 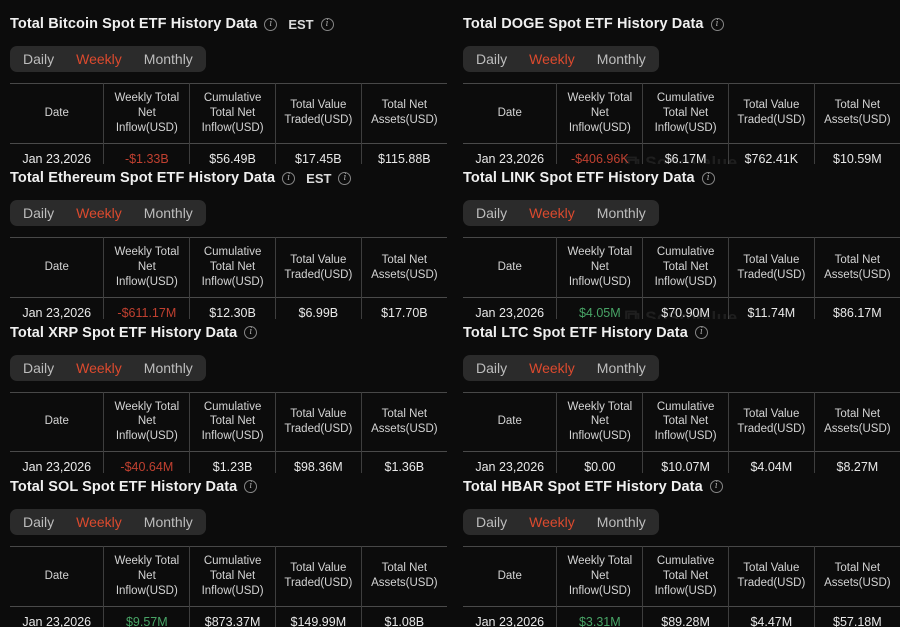 I want to click on col-header-net-assets: Total Net Assets(USD), so click(x=403, y=422).